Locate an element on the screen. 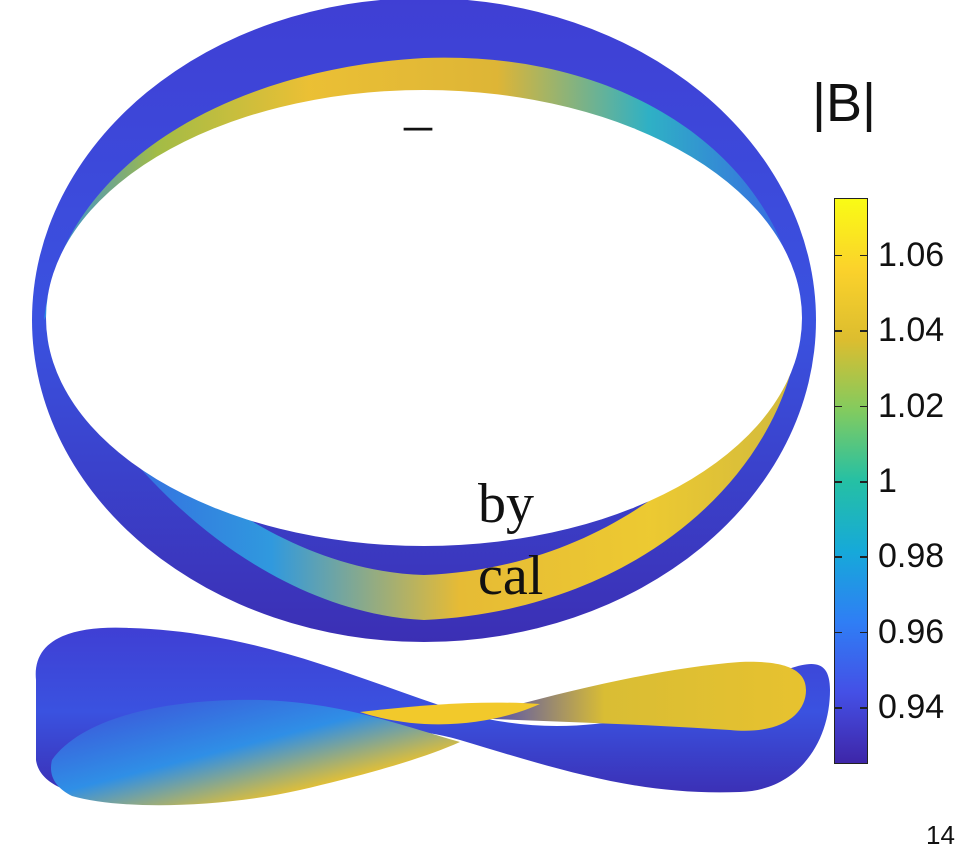  text-fragment-cal: cal is located at coordinates (511, 576).